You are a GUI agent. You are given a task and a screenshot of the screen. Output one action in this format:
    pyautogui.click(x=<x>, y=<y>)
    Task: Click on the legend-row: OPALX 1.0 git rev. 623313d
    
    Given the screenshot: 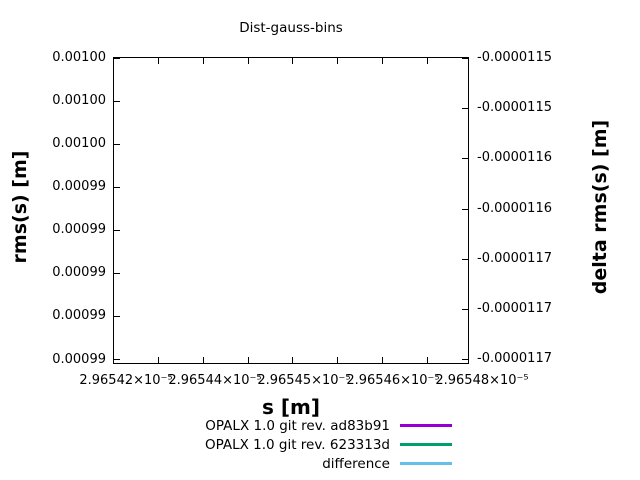 What is the action you would take?
    pyautogui.click(x=301, y=444)
    